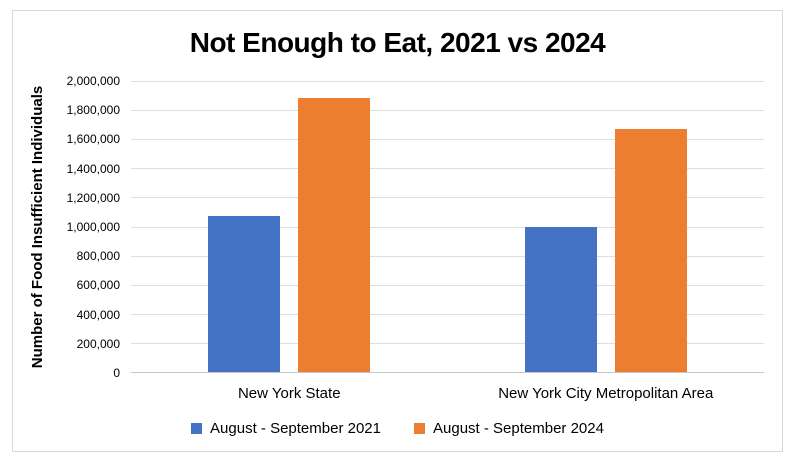 The height and width of the screenshot is (465, 800). What do you see at coordinates (98, 314) in the screenshot?
I see `y-tick-label: 400,000` at bounding box center [98, 314].